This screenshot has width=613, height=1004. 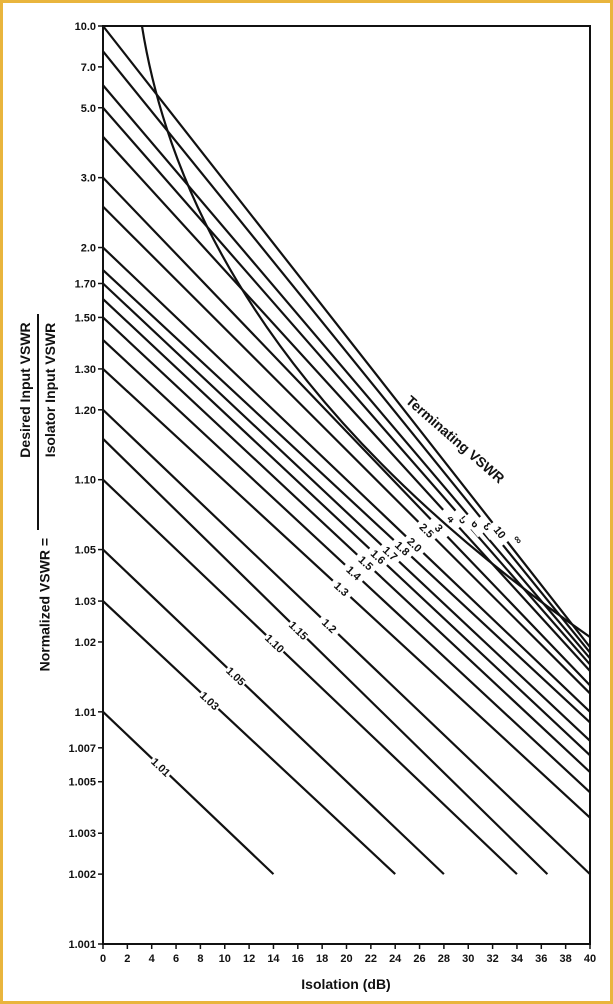 What do you see at coordinates (85, 284) in the screenshot?
I see `y-tick-label: 1.70` at bounding box center [85, 284].